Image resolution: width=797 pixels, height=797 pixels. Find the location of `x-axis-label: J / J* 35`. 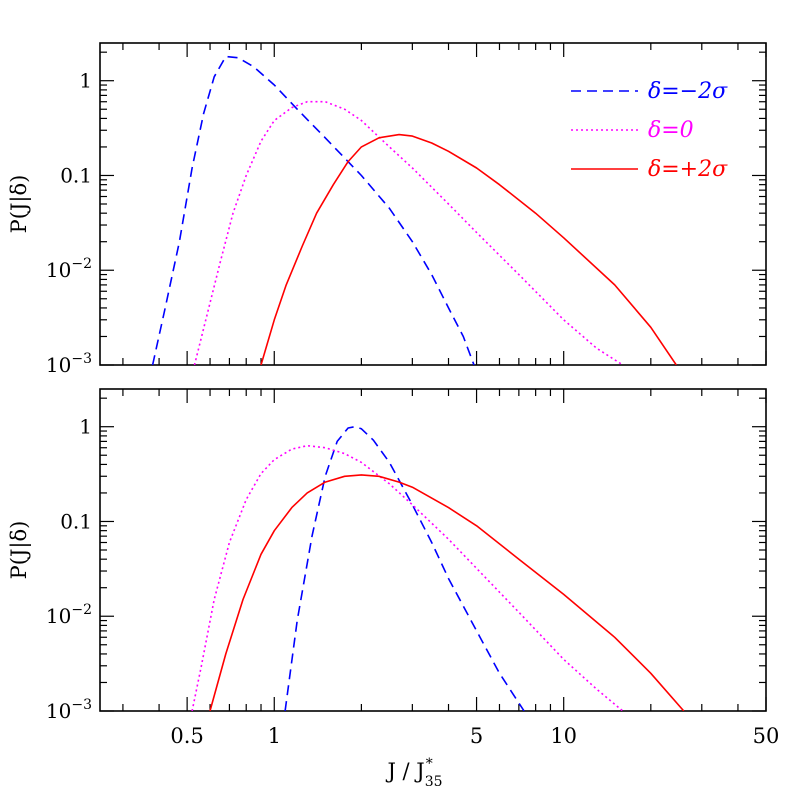

x-axis-label: J / J* 35 is located at coordinates (413, 773).